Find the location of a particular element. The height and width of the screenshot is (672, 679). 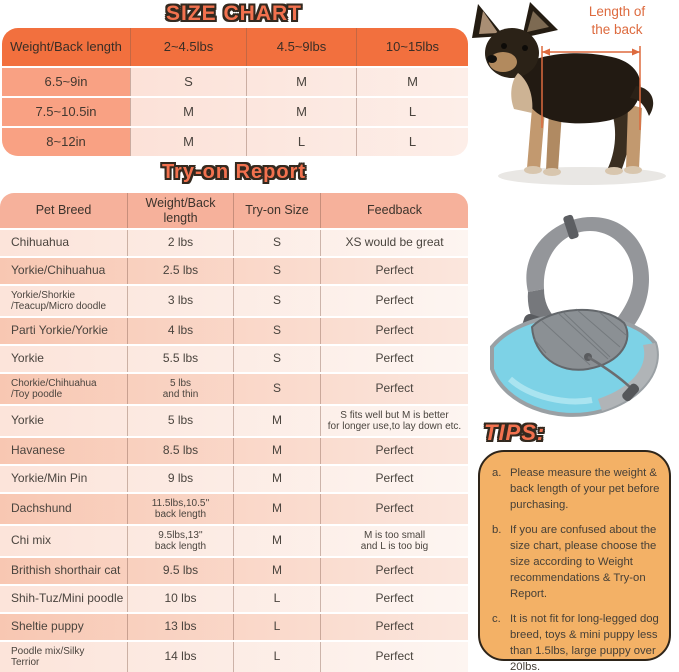

tips-item-marker: c. is located at coordinates (496, 619).